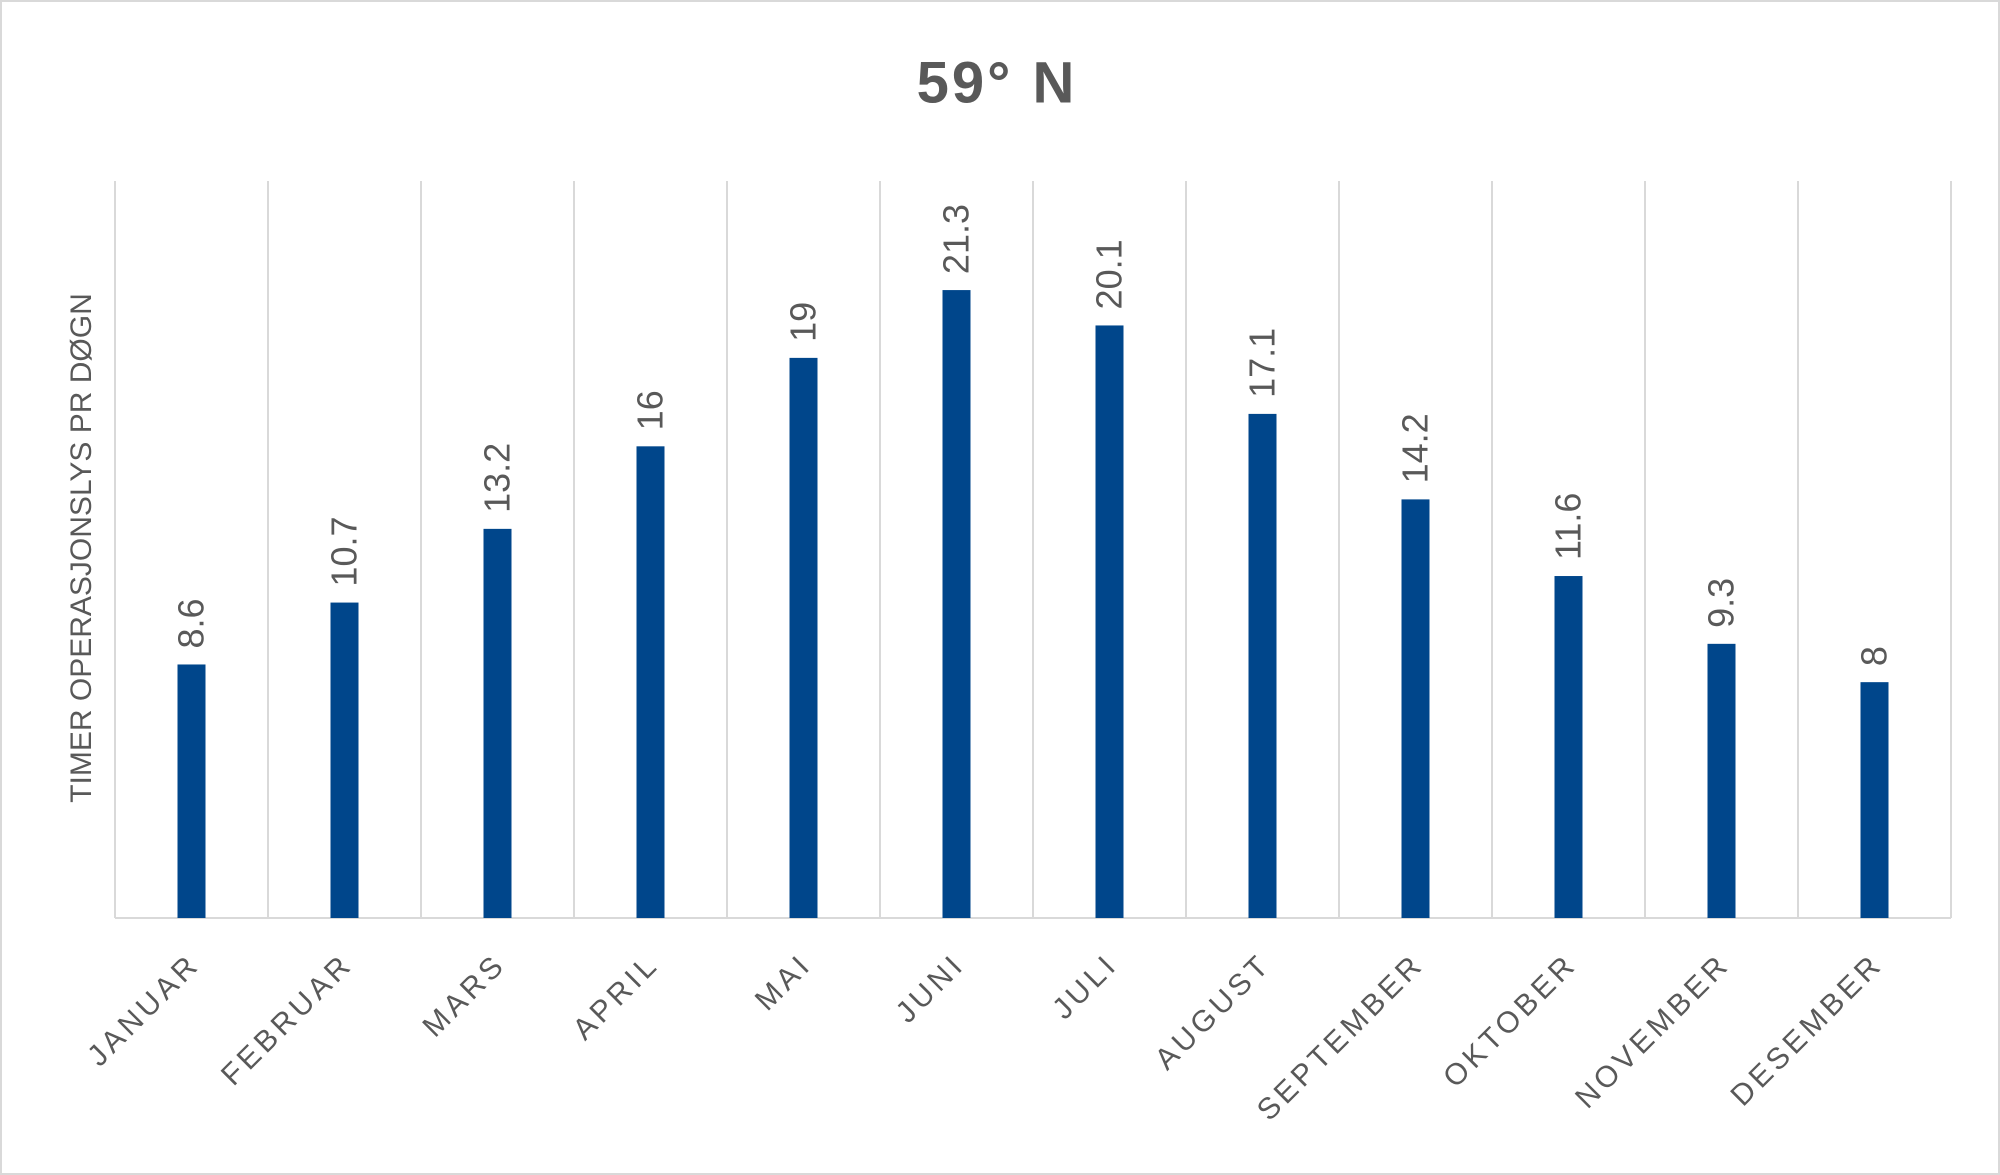  I want to click on data-label: 21.3, so click(956, 239).